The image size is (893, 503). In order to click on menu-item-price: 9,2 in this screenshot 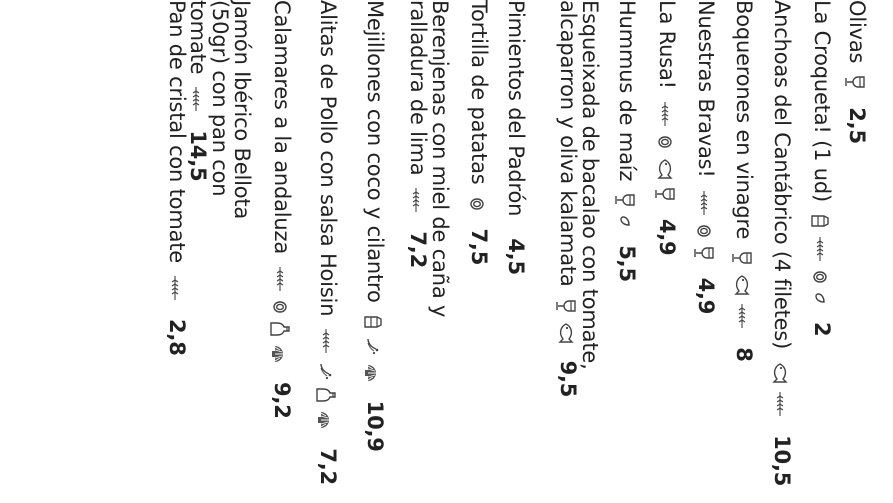, I will do `click(282, 400)`.